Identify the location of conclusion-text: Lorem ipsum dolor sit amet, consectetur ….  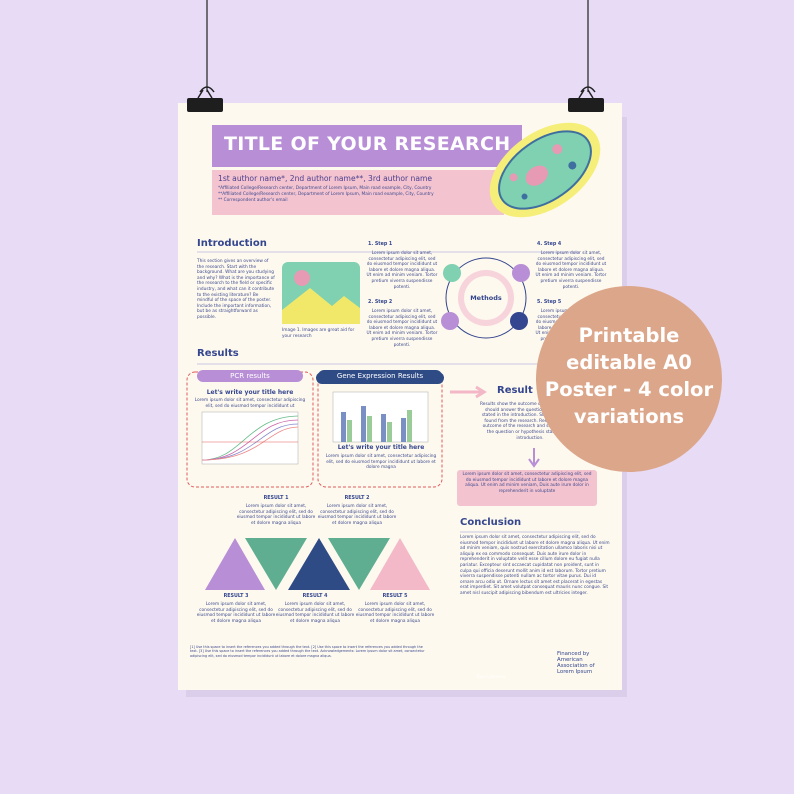
(535, 565).